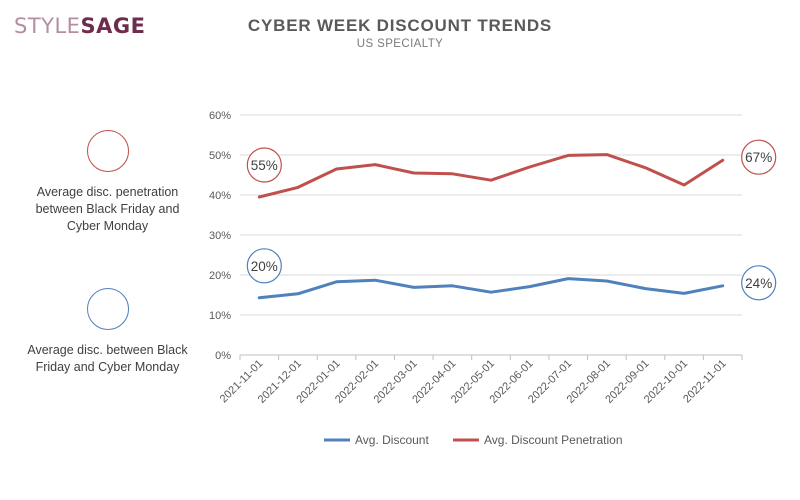  What do you see at coordinates (220, 236) in the screenshot?
I see `y-tick-label: 30%` at bounding box center [220, 236].